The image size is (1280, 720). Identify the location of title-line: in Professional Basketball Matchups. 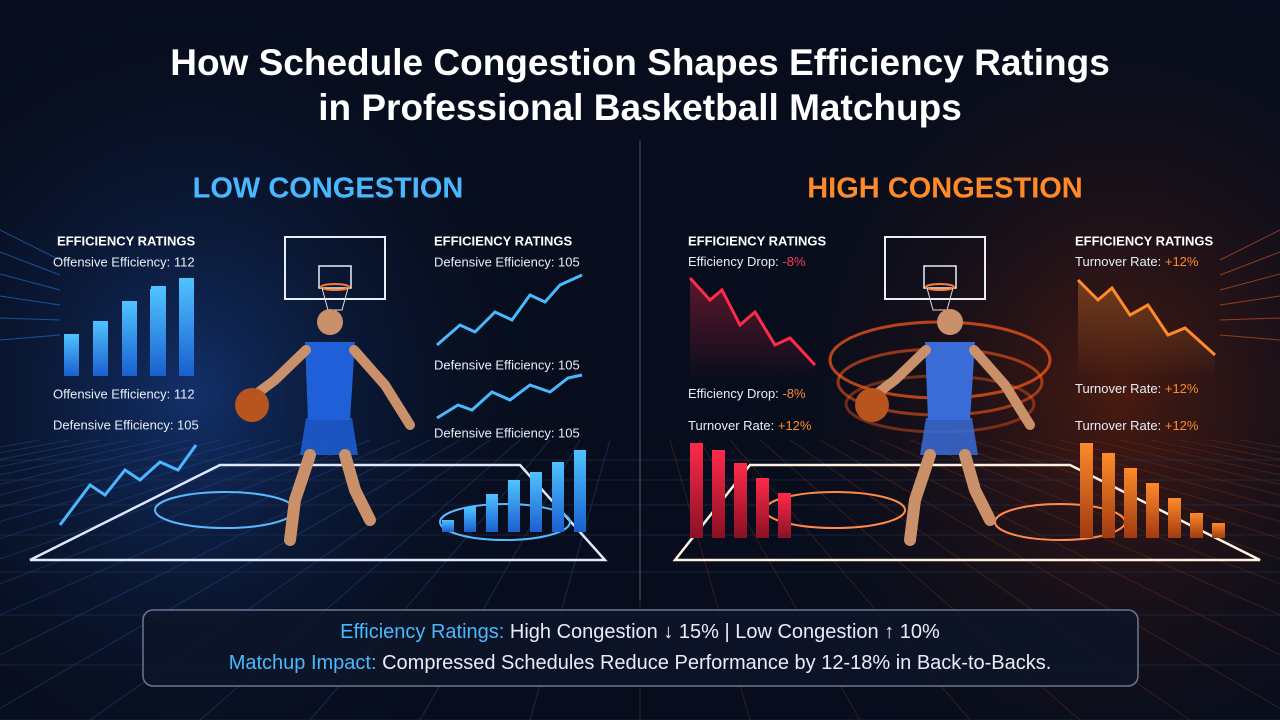
(640, 107).